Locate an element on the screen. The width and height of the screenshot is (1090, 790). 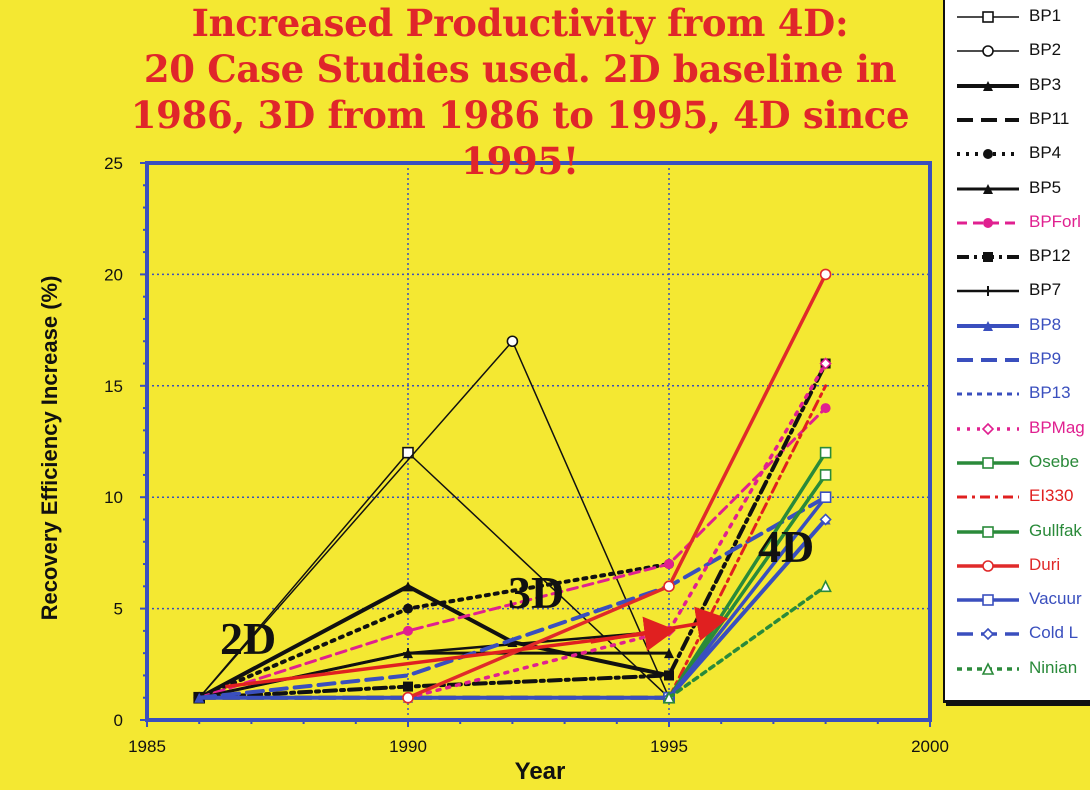
series-ninian is located at coordinates (747, 641).